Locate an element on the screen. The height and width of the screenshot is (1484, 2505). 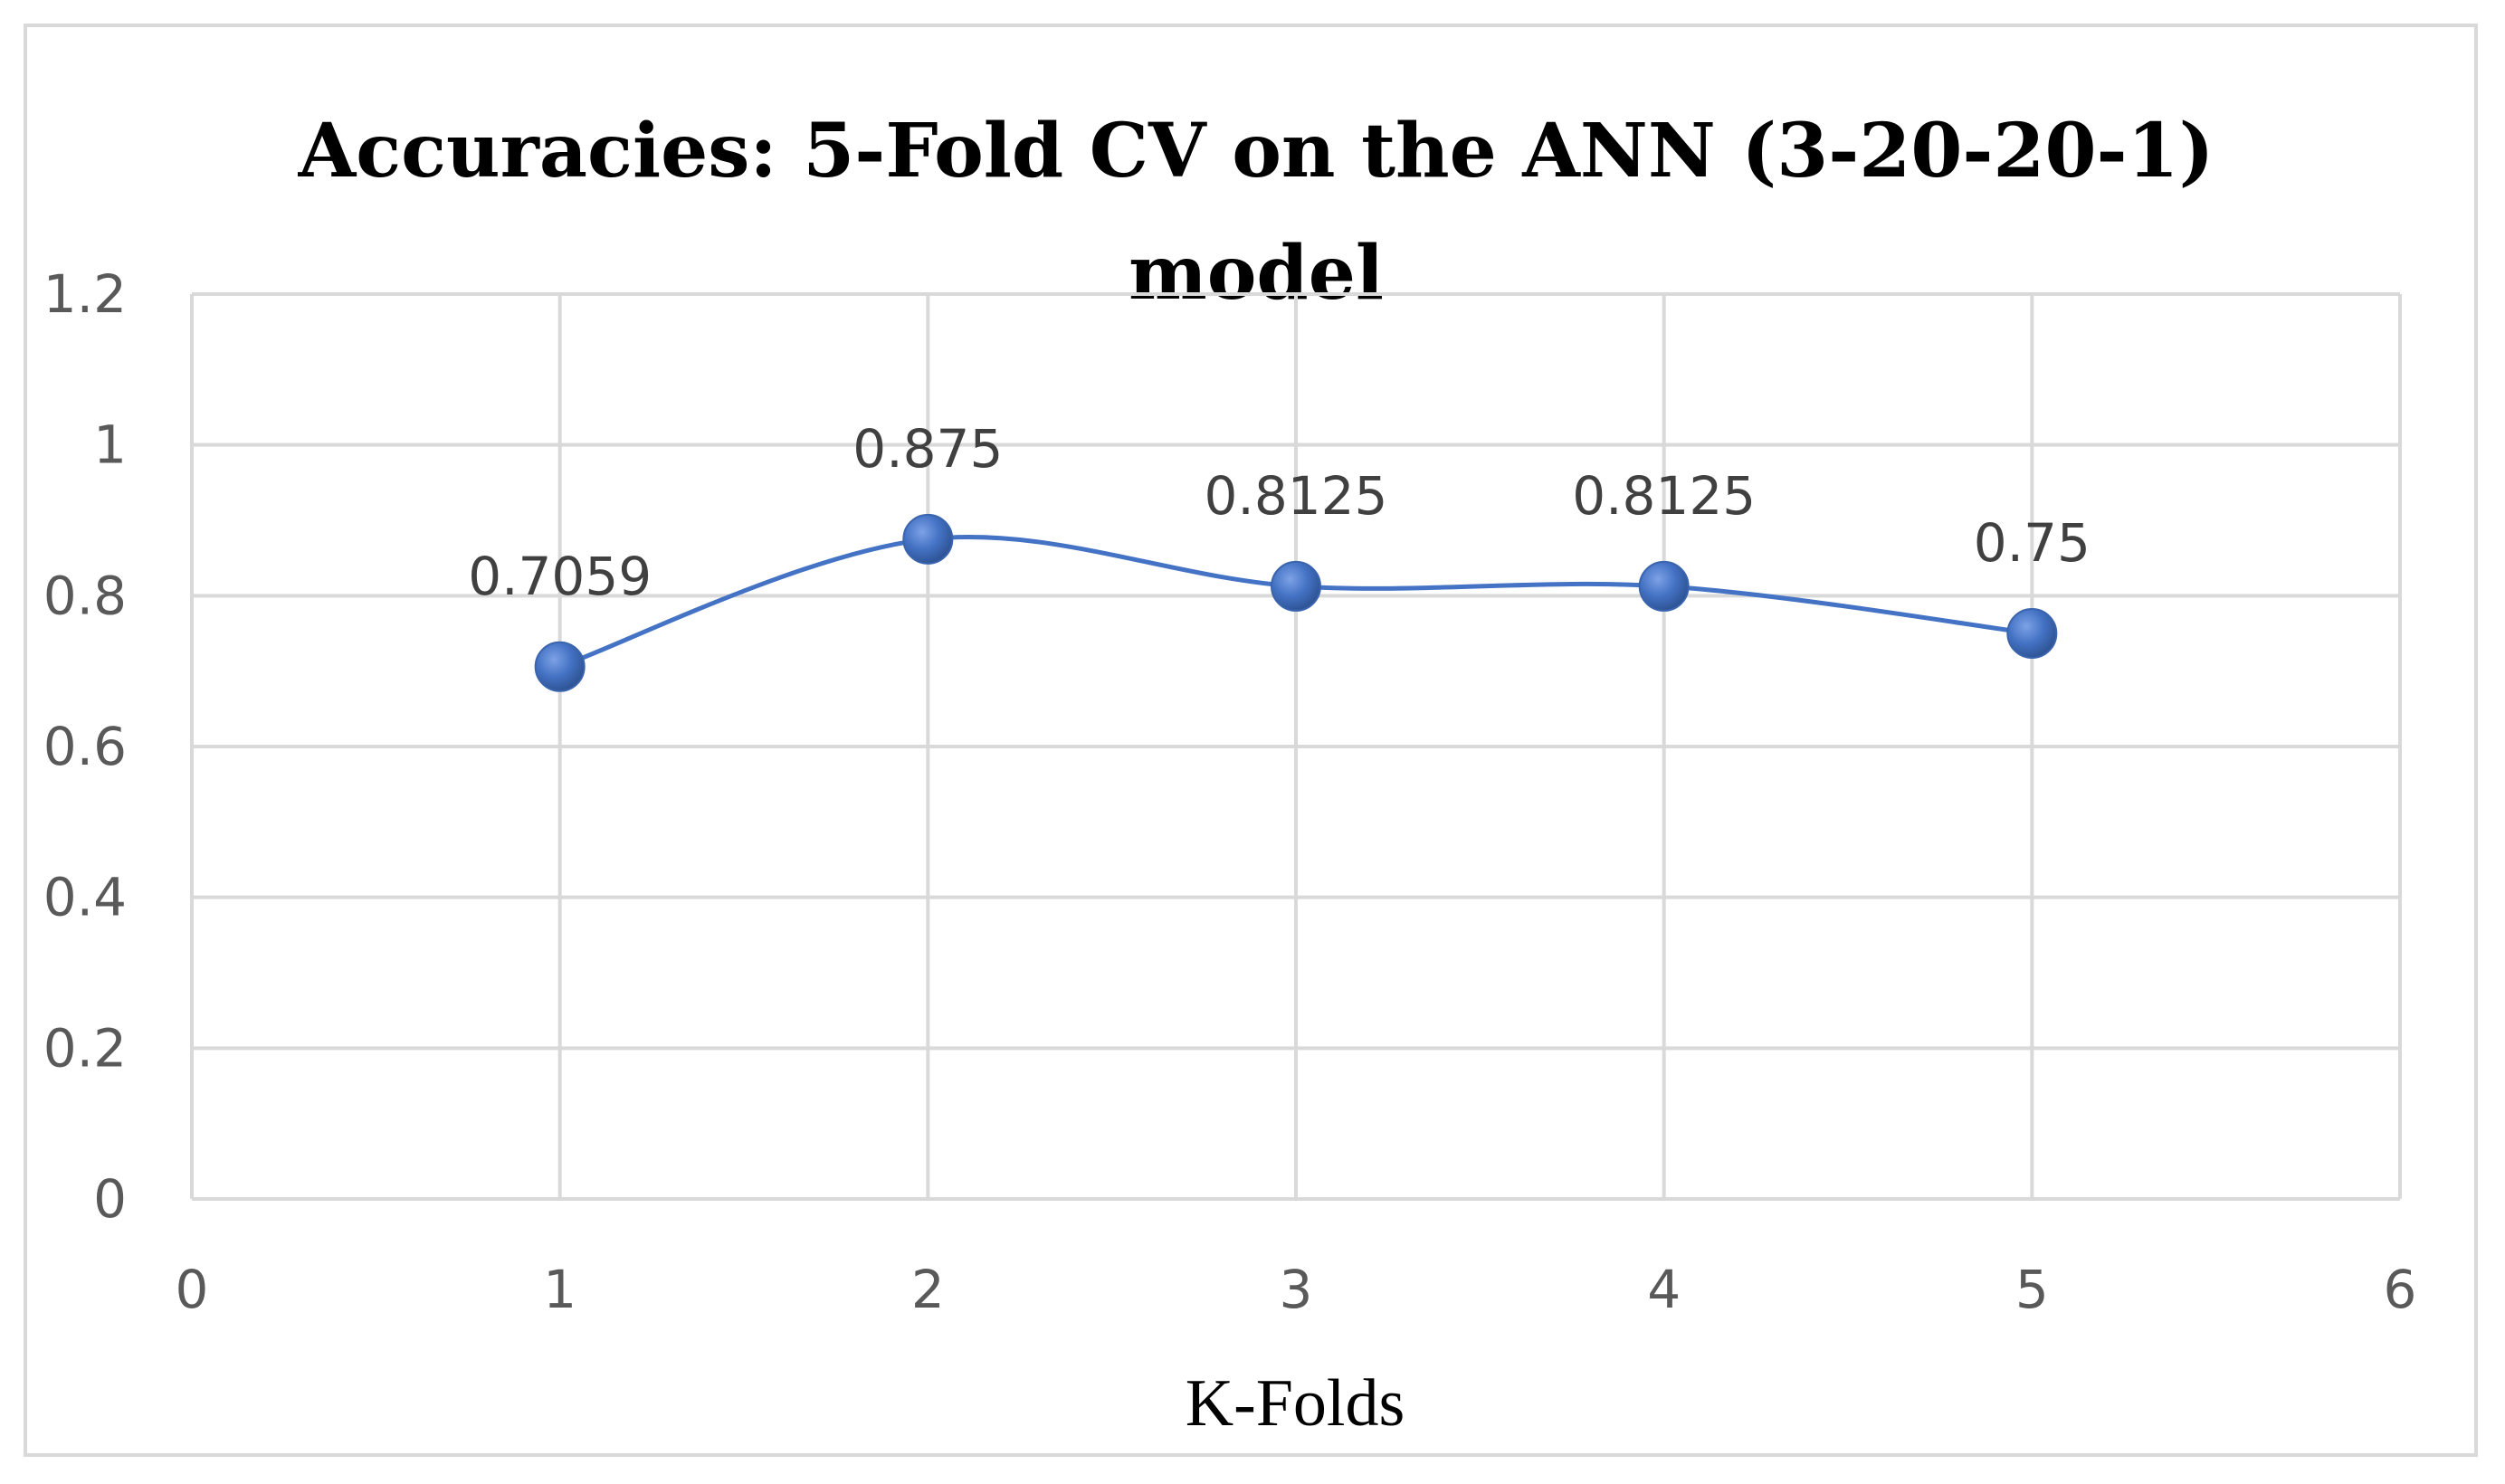
chart-title-line-2: model is located at coordinates (1256, 273).